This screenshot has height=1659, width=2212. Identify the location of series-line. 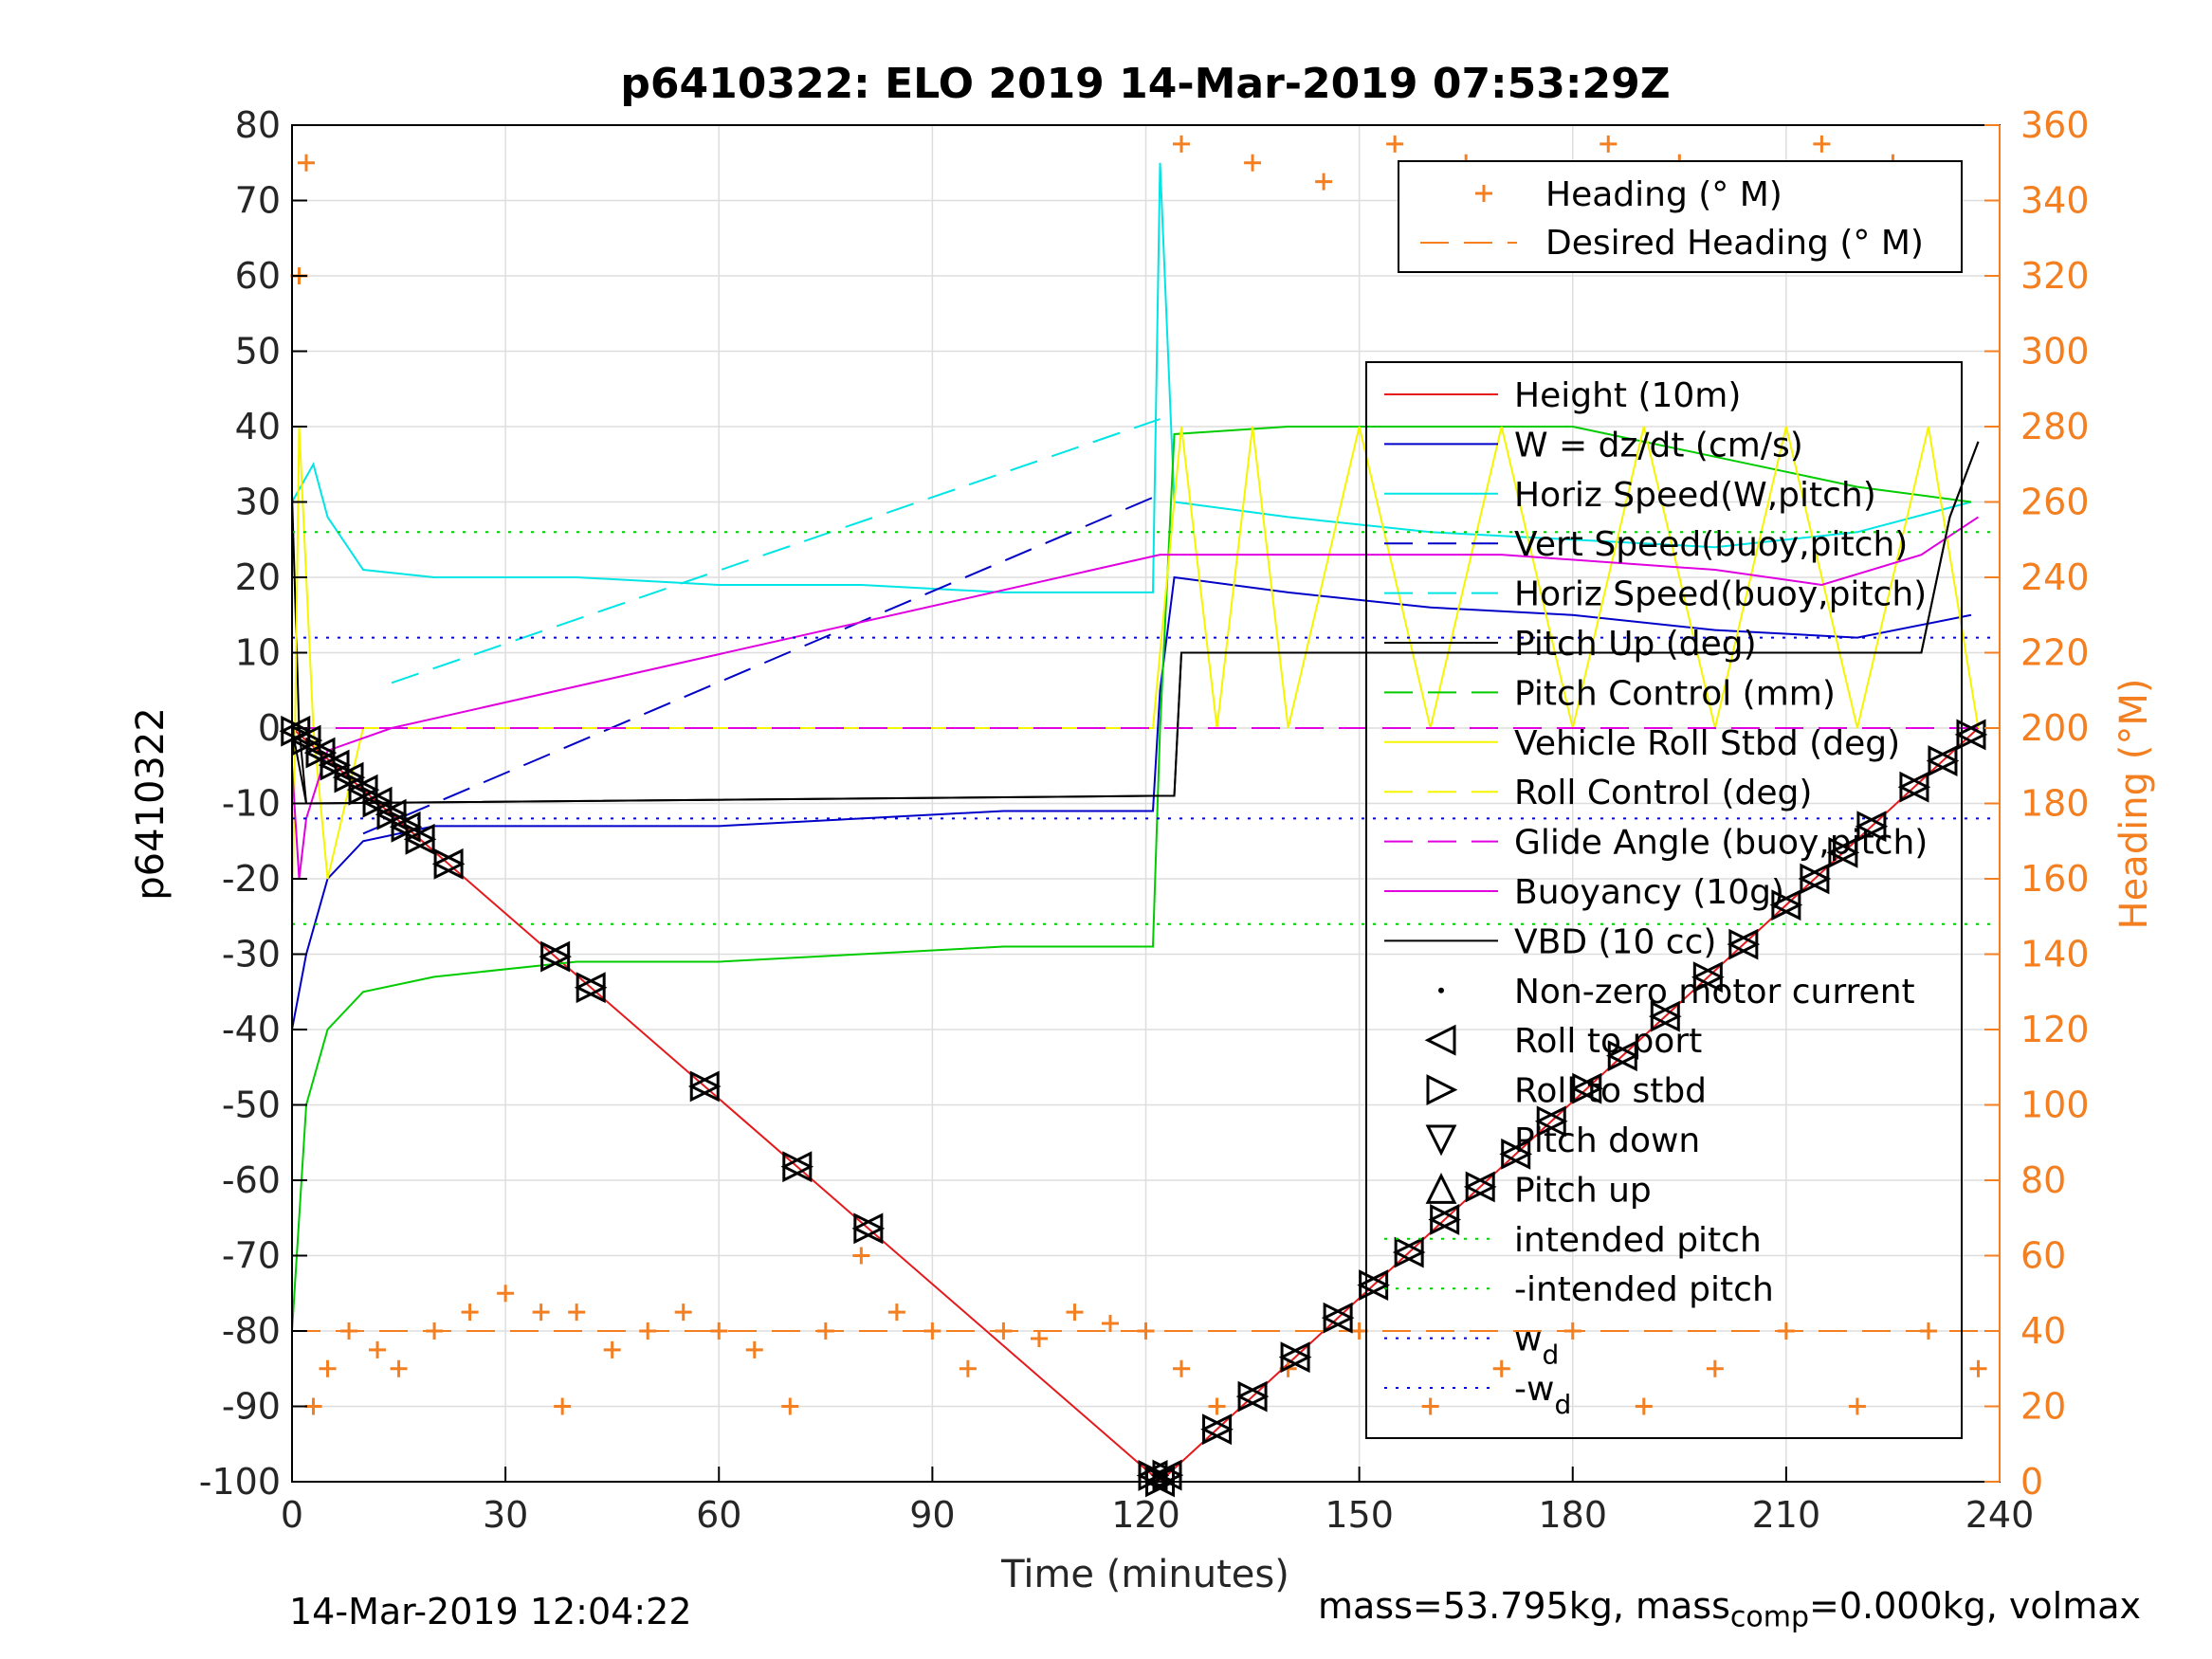
(776, 551).